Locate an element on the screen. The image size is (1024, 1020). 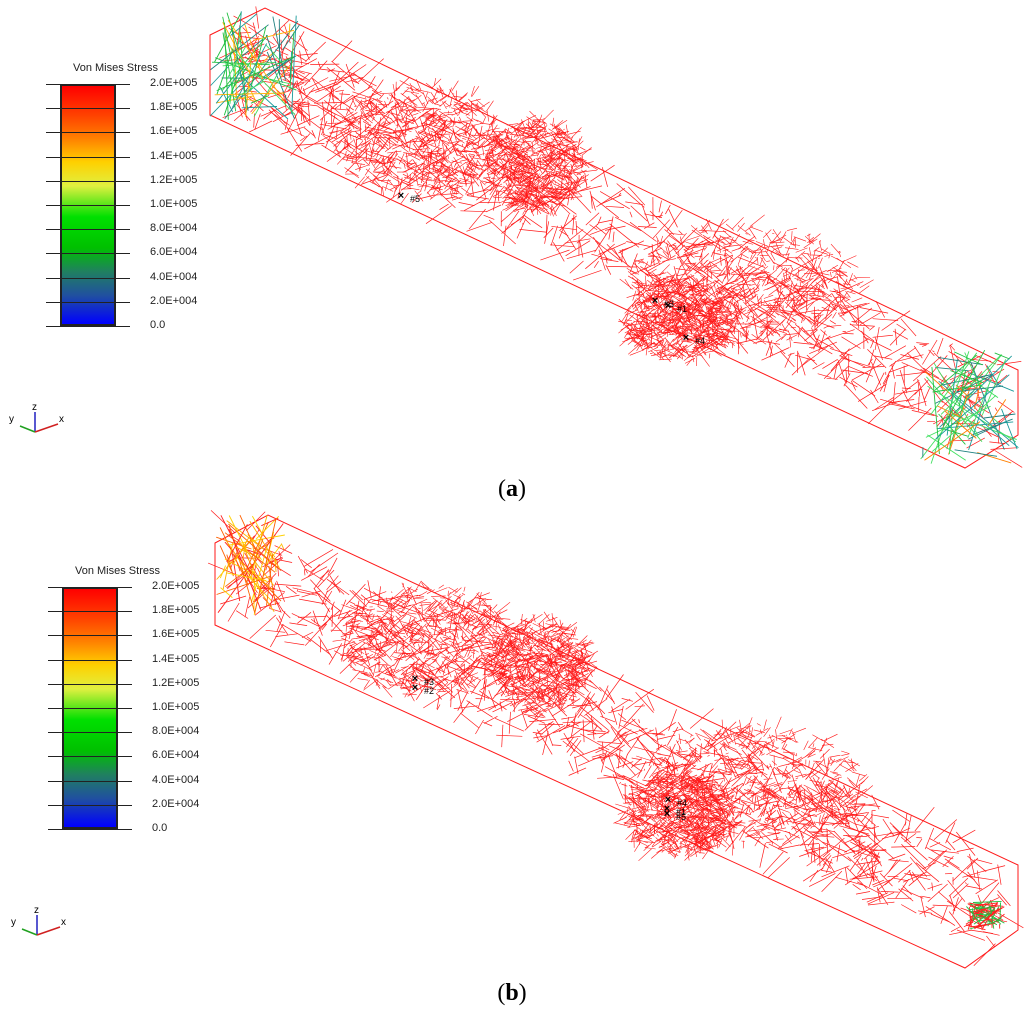
probe-marker-label: #2 is located at coordinates (429, 691).